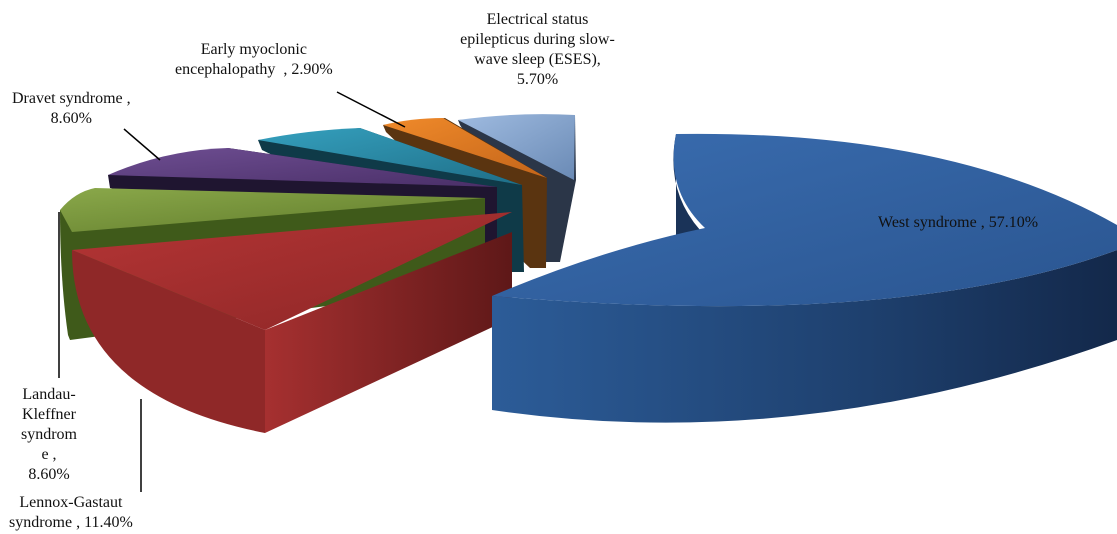 This screenshot has width=1117, height=534. I want to click on label-early-myoclonic: Early myoclonic encephalopathy , 2.90%, so click(254, 59).